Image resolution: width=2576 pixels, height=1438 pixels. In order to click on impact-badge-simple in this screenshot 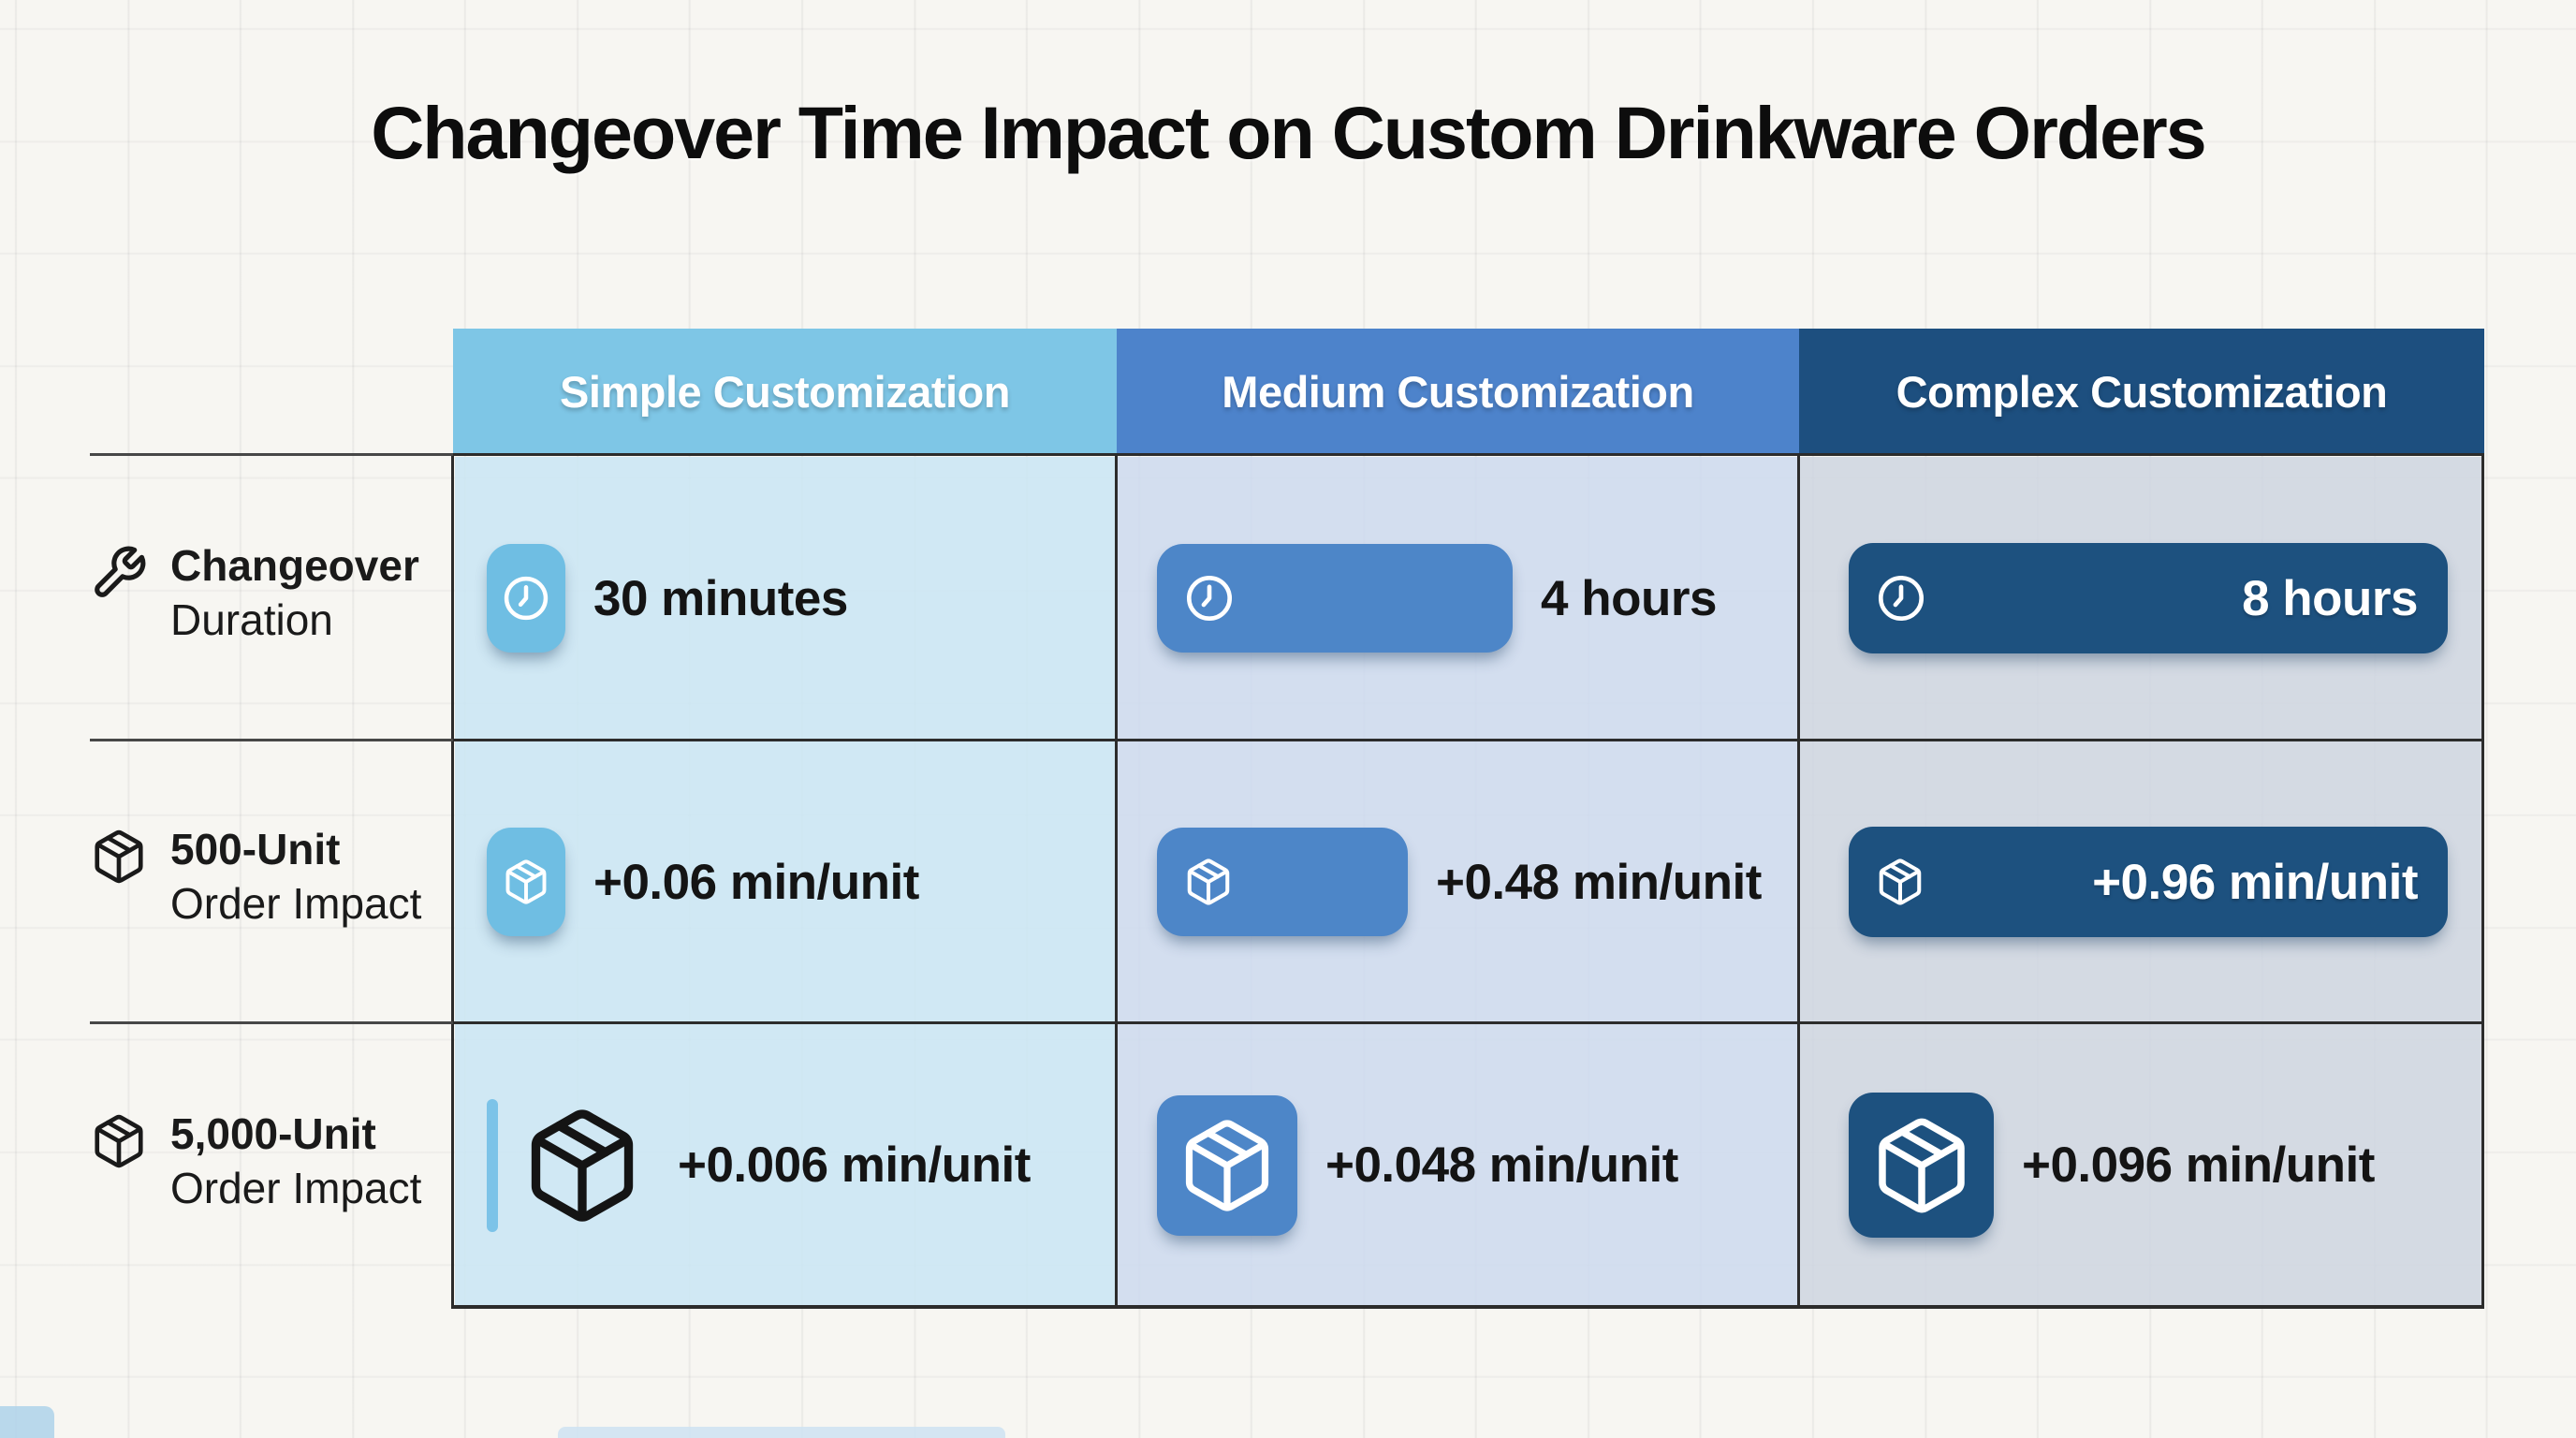, I will do `click(526, 882)`.